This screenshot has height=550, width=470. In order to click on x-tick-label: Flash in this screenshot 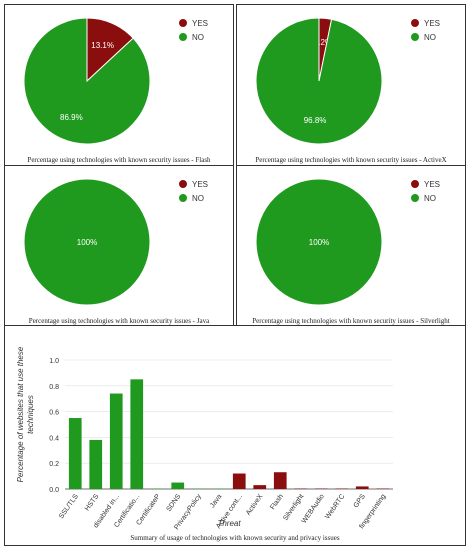, I will do `click(277, 502)`.